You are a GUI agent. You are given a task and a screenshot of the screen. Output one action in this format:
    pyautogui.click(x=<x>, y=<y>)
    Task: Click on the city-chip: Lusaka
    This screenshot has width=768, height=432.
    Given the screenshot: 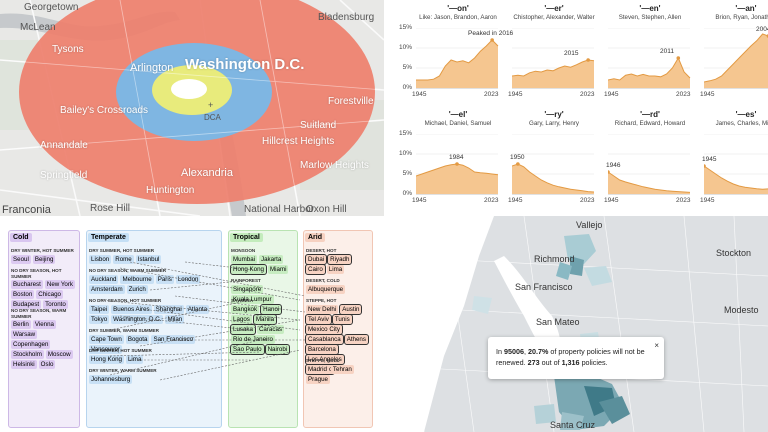 What is the action you would take?
    pyautogui.click(x=243, y=329)
    